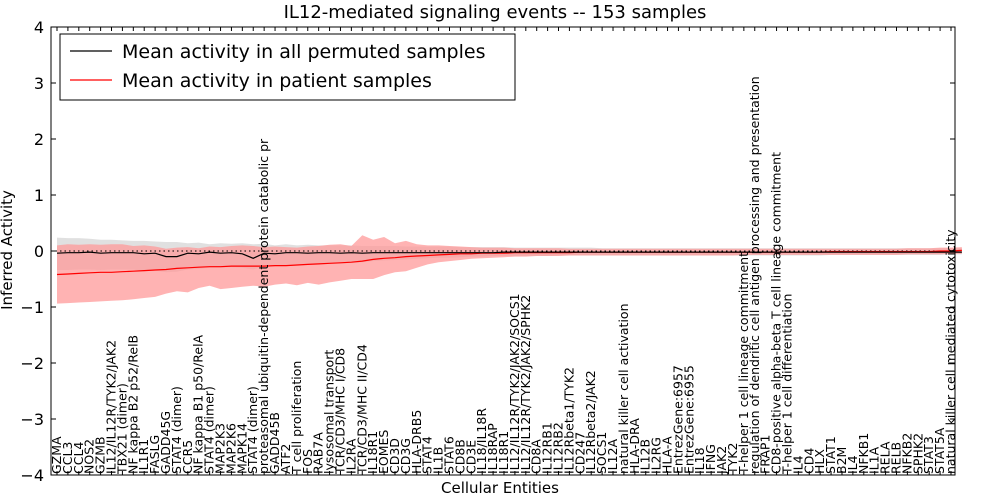 The image size is (1000, 500). Describe the element at coordinates (67, 458) in the screenshot. I see `category-label: CCL3` at that location.